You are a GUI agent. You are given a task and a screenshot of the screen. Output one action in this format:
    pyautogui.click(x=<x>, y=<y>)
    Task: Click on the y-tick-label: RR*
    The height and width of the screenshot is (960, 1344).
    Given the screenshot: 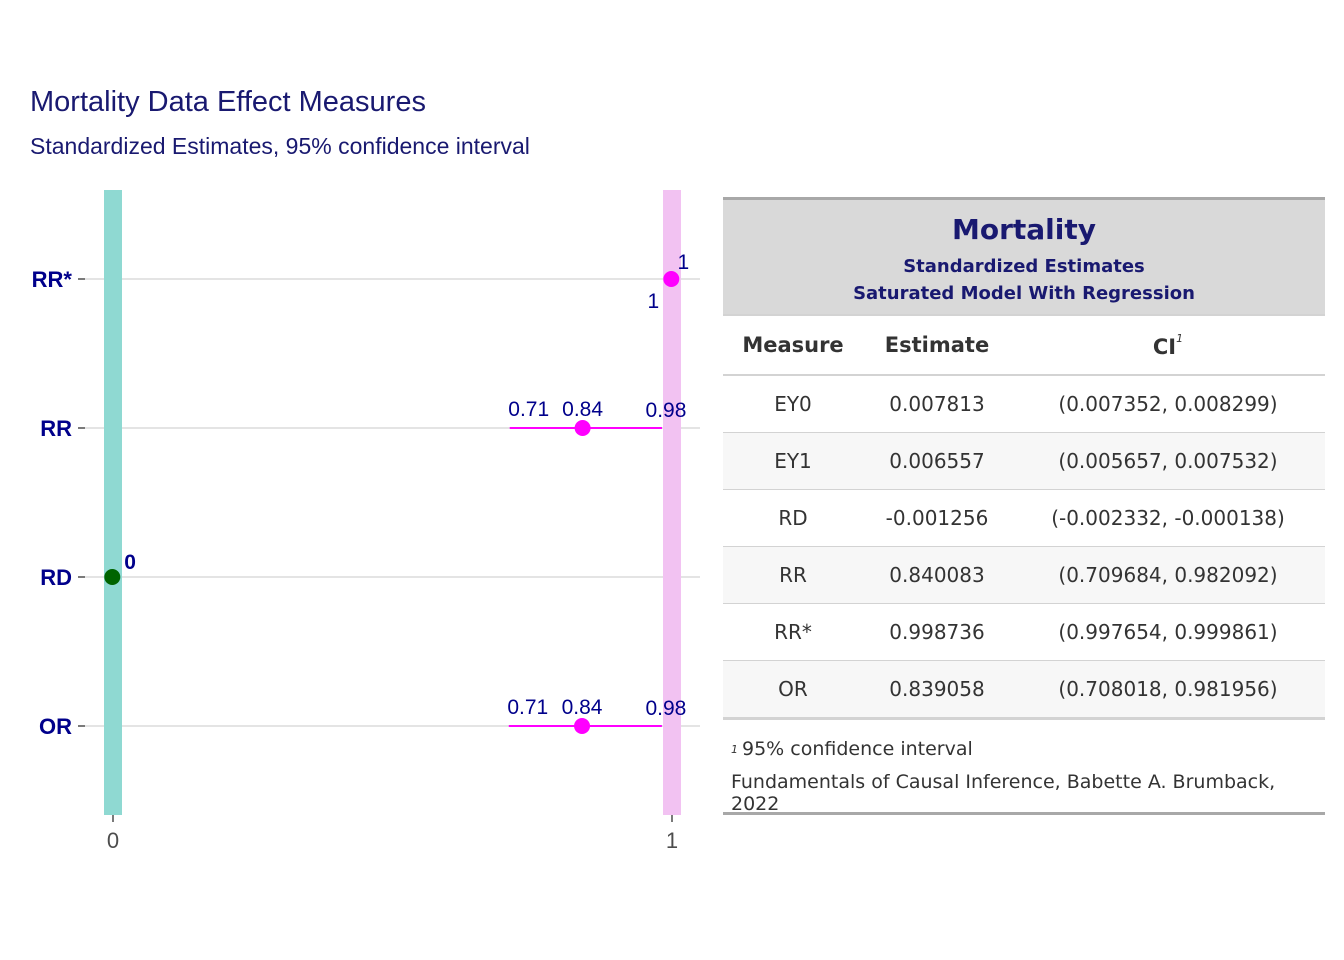 What is the action you would take?
    pyautogui.click(x=52, y=279)
    